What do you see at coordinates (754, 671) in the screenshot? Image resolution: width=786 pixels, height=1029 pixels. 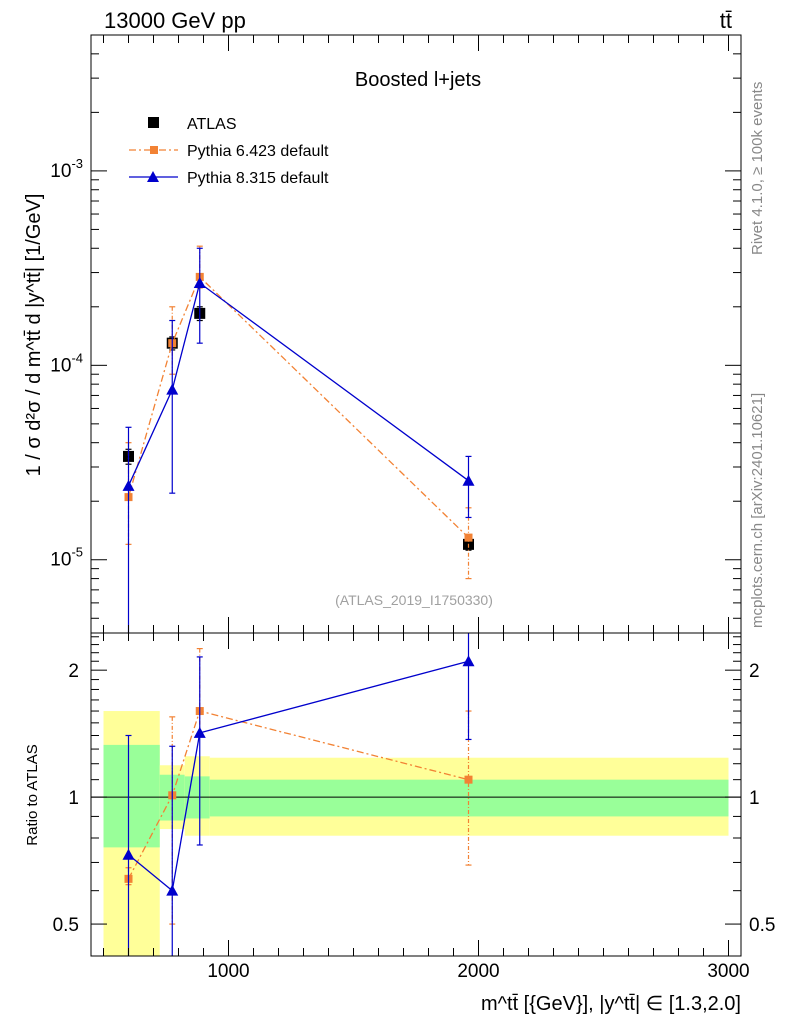 I see `ratio-y-tick-label-right: 2` at bounding box center [754, 671].